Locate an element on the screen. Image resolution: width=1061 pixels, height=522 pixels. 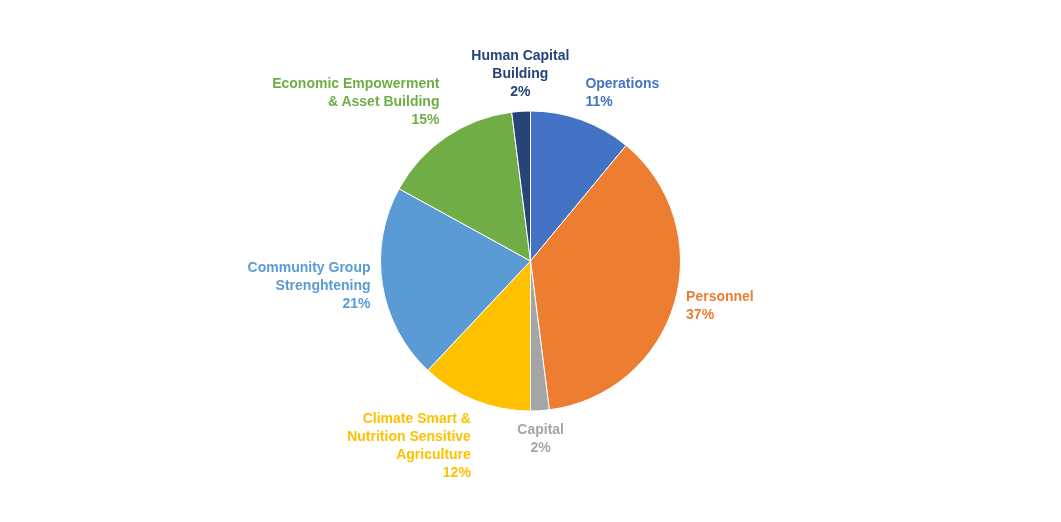
data-label: 11% is located at coordinates (599, 100).